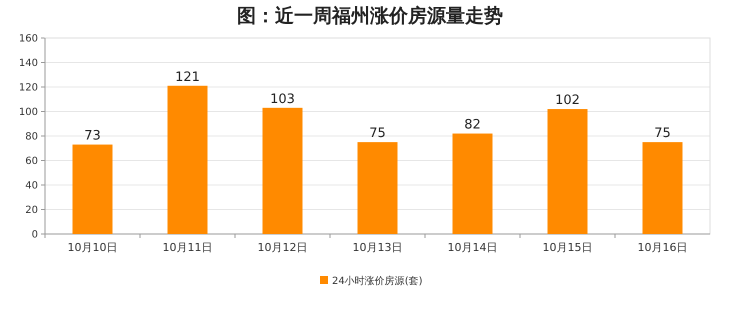 This screenshot has width=740, height=312. I want to click on data-label: 82, so click(472, 125).